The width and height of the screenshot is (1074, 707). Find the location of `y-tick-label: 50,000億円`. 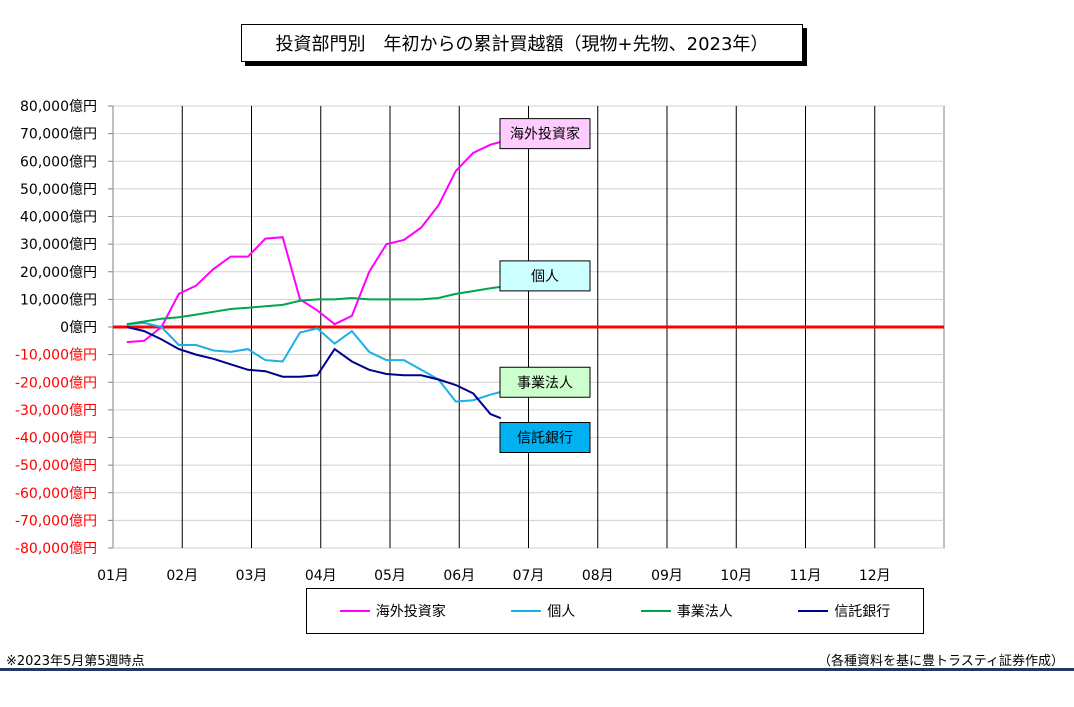

y-tick-label: 50,000億円 is located at coordinates (58, 190).